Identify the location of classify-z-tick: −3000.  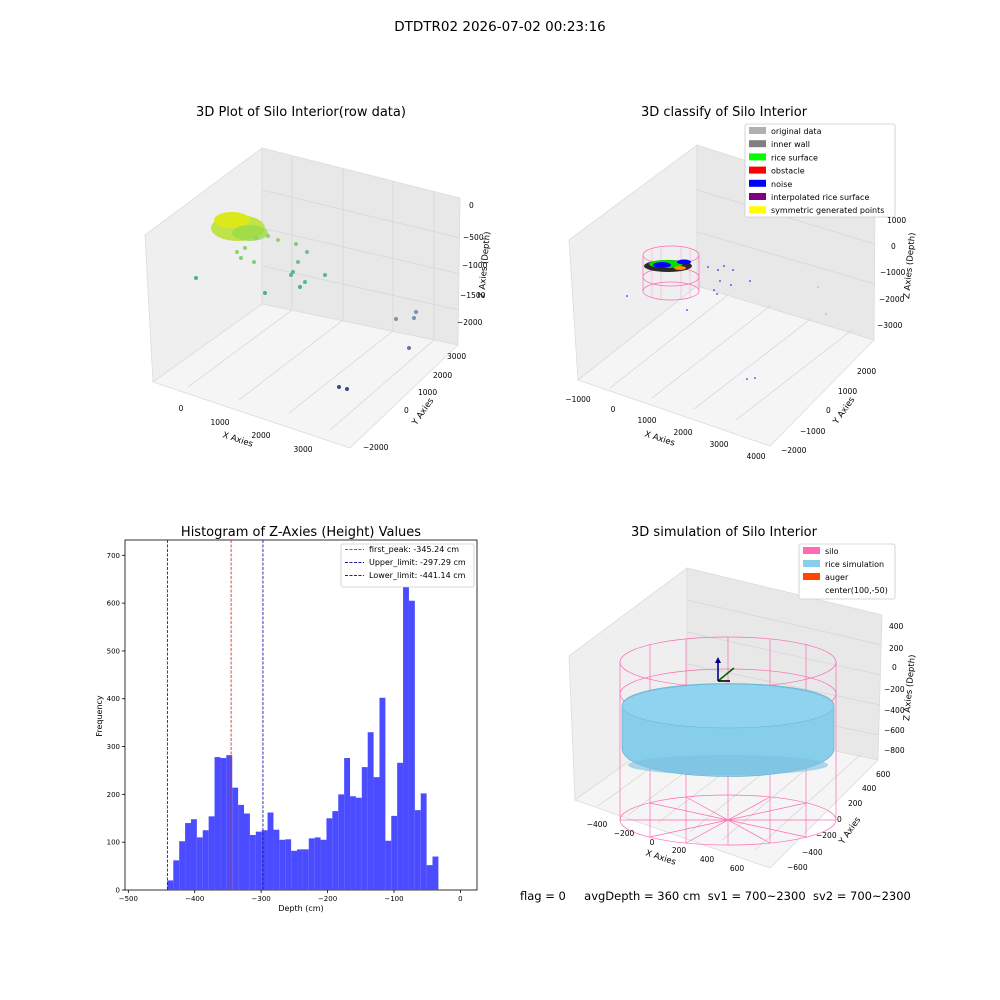
(890, 325).